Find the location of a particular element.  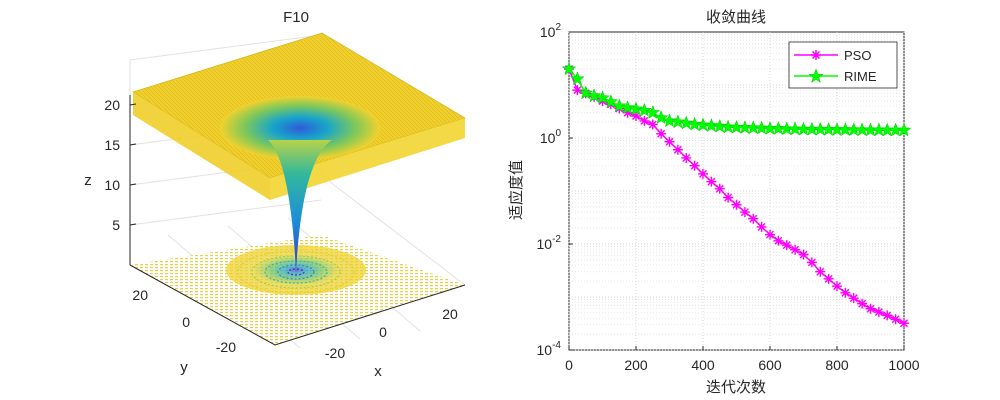

y-tick-label: 10² is located at coordinates (551, 31).